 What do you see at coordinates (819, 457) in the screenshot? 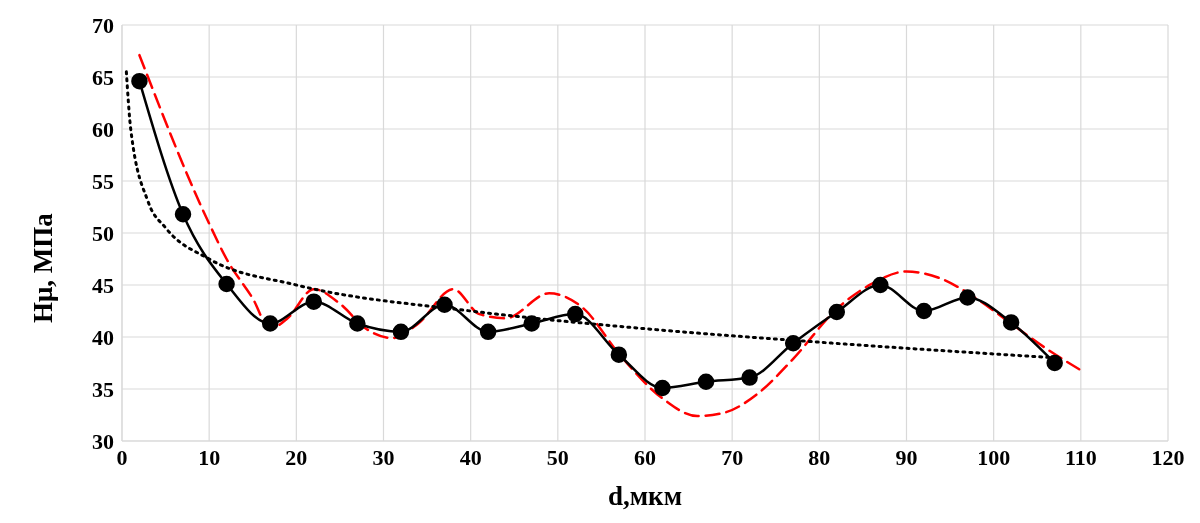
I see `x-tick-label: 80` at bounding box center [819, 457].